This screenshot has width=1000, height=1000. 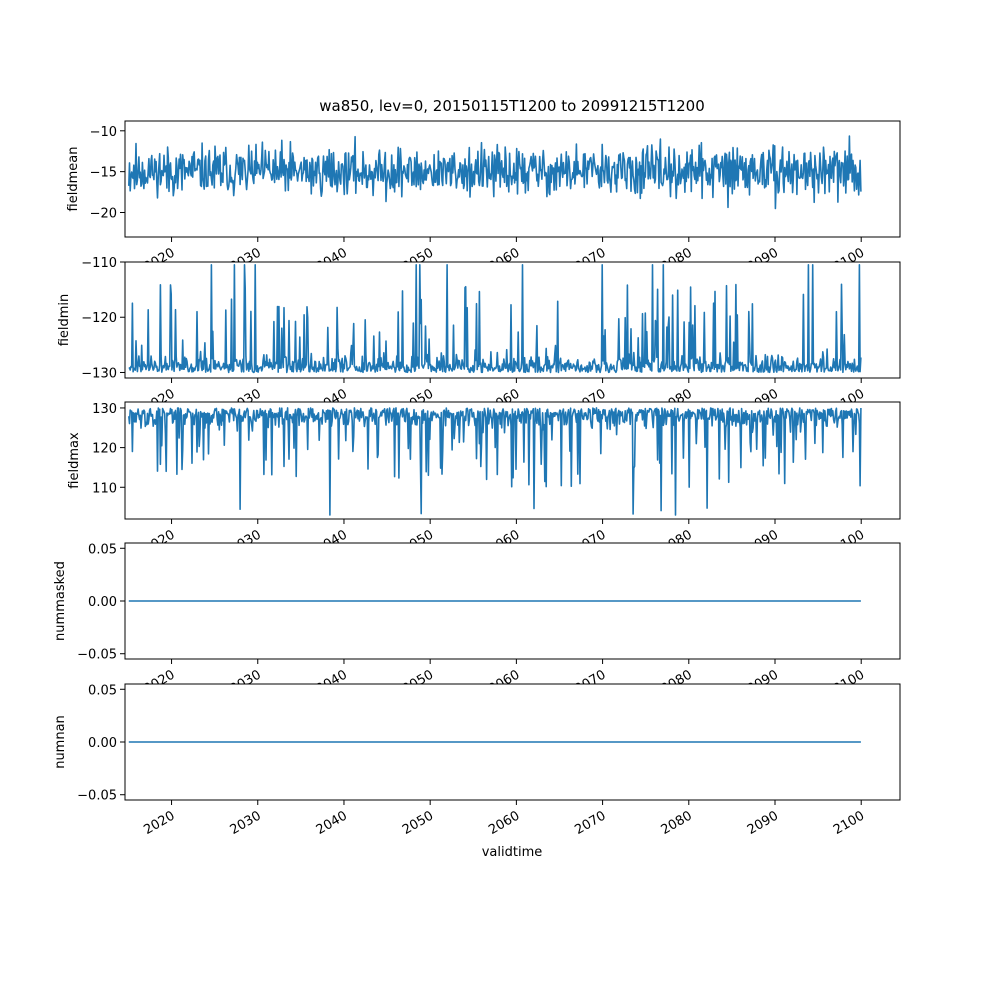 I want to click on y-tick-label-fieldmean: −20, so click(x=103, y=213).